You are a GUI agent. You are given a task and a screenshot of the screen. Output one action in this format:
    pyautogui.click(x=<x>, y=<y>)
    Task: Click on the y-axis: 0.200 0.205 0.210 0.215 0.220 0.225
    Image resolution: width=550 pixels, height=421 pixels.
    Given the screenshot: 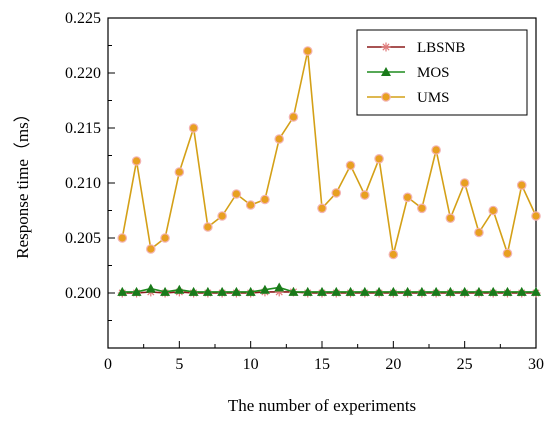 What is the action you would take?
    pyautogui.click(x=90, y=179)
    